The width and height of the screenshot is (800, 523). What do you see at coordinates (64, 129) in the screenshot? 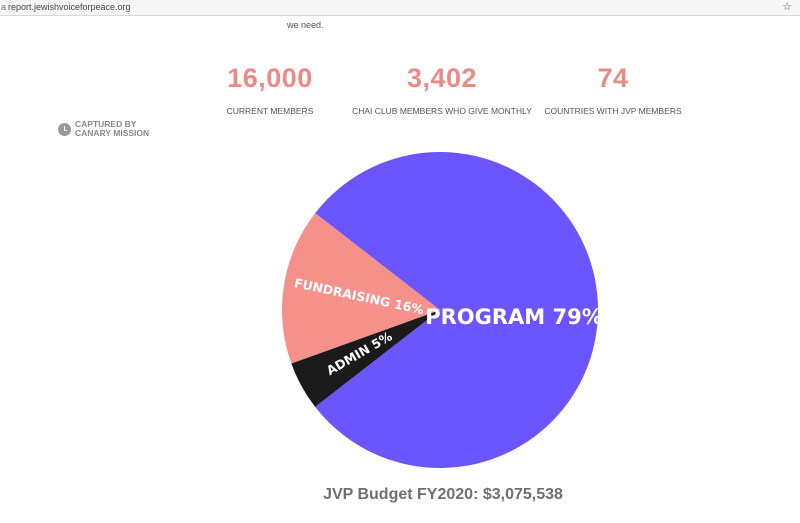
I see `clock-icon` at bounding box center [64, 129].